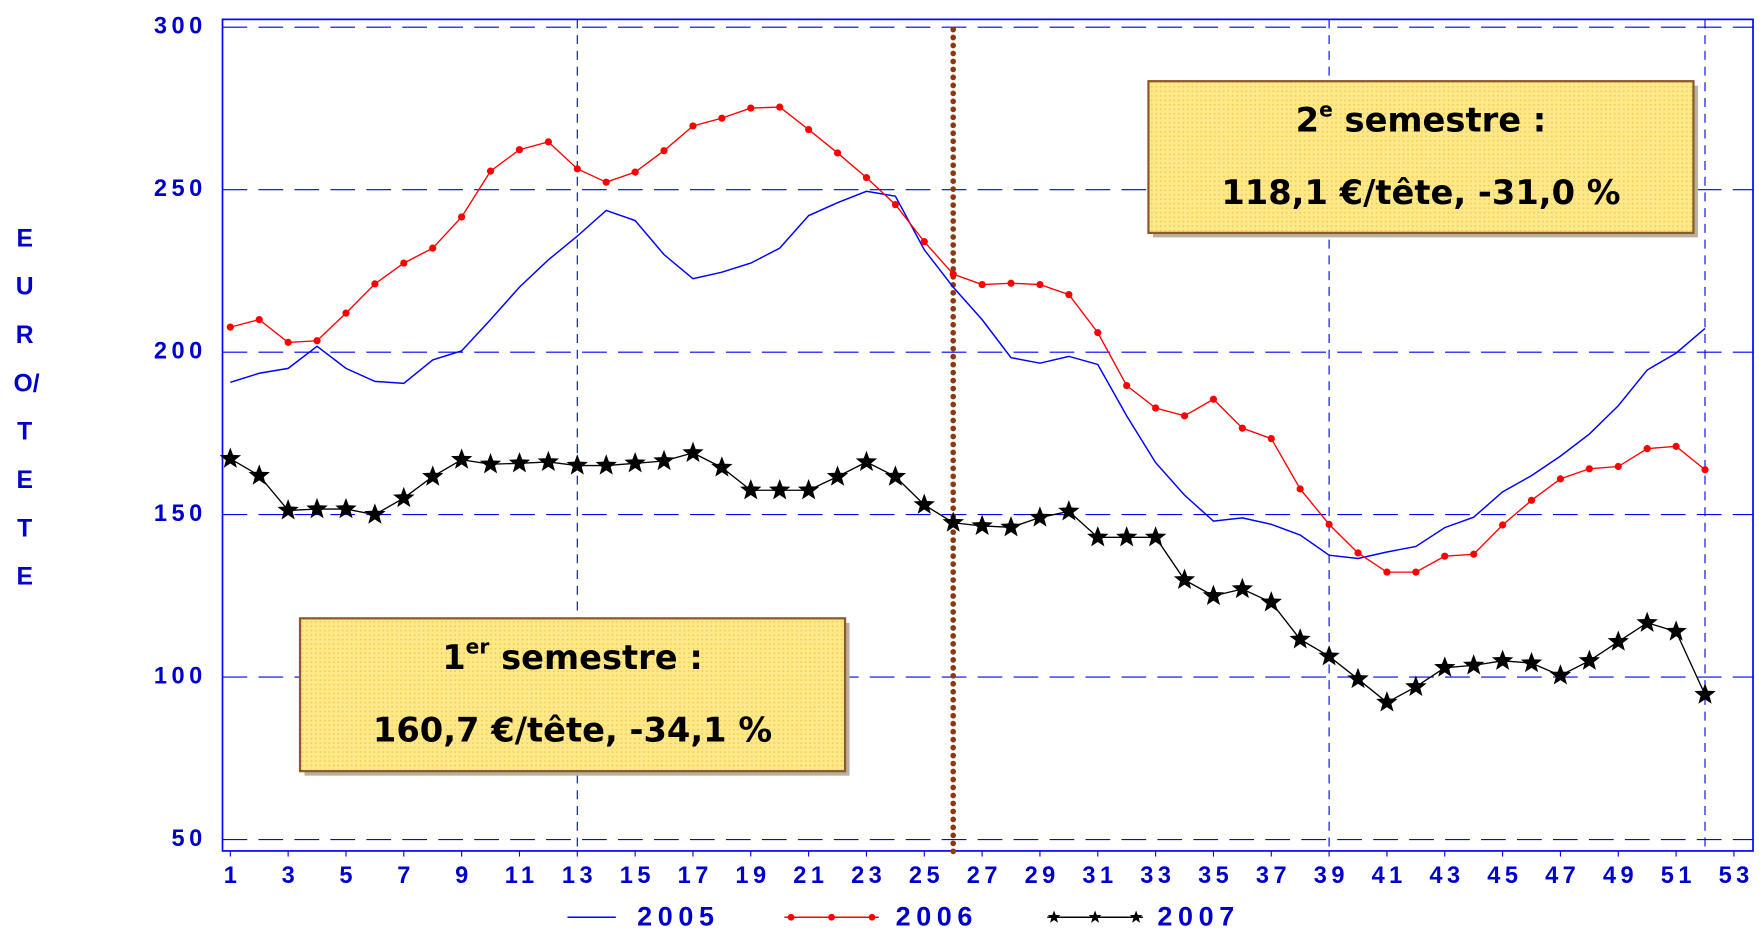 The height and width of the screenshot is (931, 1762). What do you see at coordinates (1678, 875) in the screenshot?
I see `x-tick-label: 51` at bounding box center [1678, 875].